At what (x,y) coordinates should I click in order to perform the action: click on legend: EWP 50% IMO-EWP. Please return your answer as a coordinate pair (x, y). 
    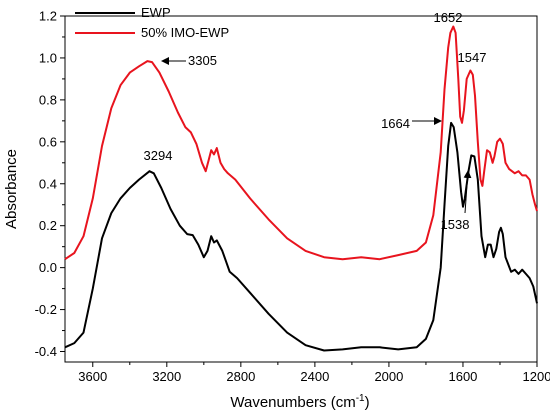
    Looking at the image, I should click on (152, 22).